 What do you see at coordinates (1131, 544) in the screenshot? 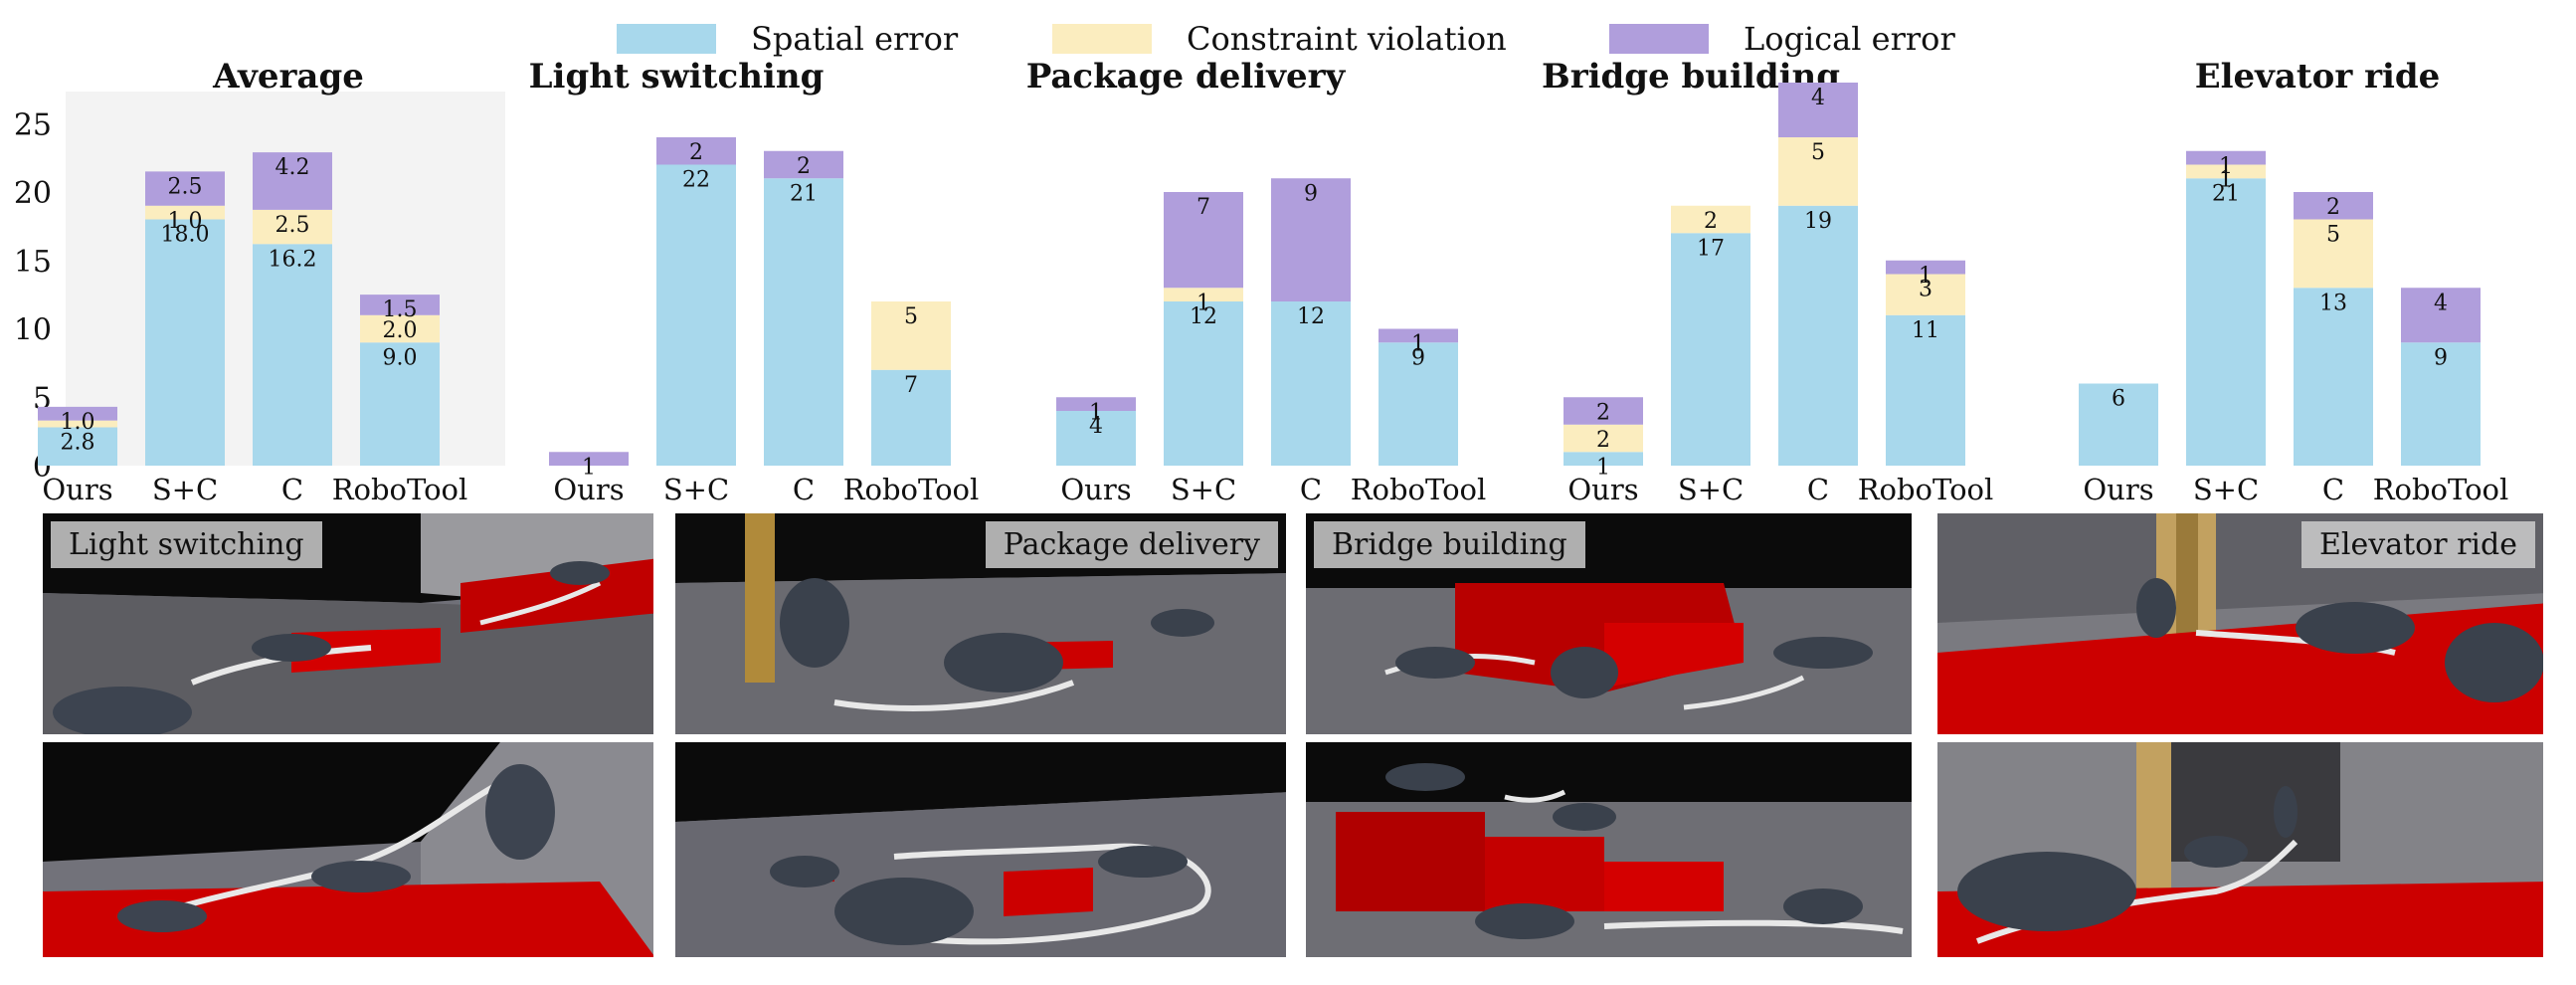
I see `scene-label: Package delivery` at bounding box center [1131, 544].